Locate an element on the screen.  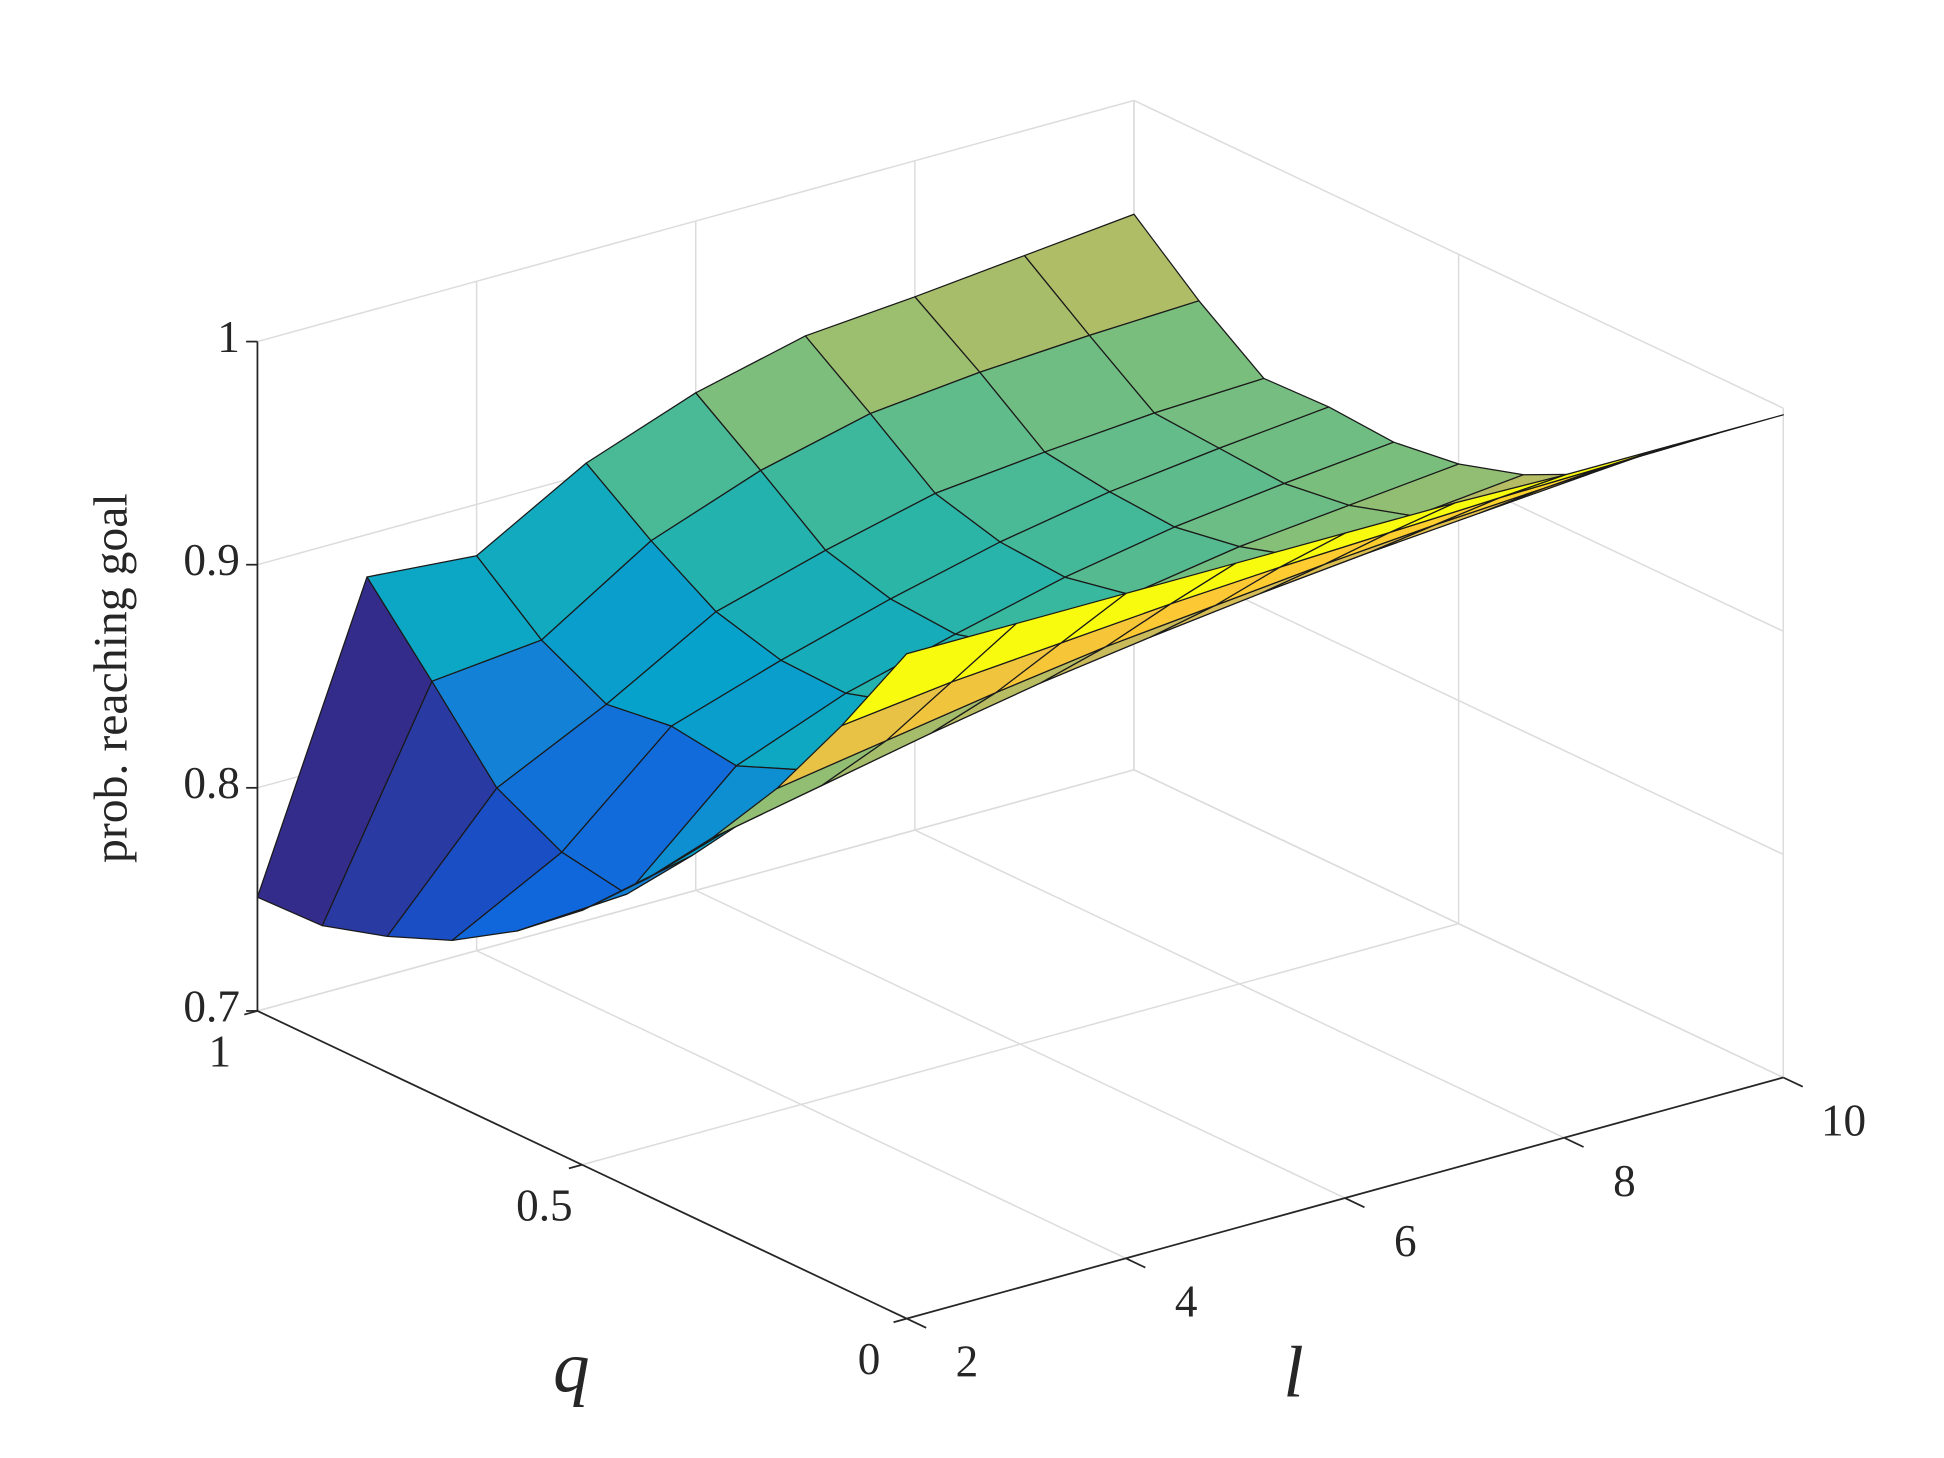
x-axis-label: l is located at coordinates (1293, 1371).